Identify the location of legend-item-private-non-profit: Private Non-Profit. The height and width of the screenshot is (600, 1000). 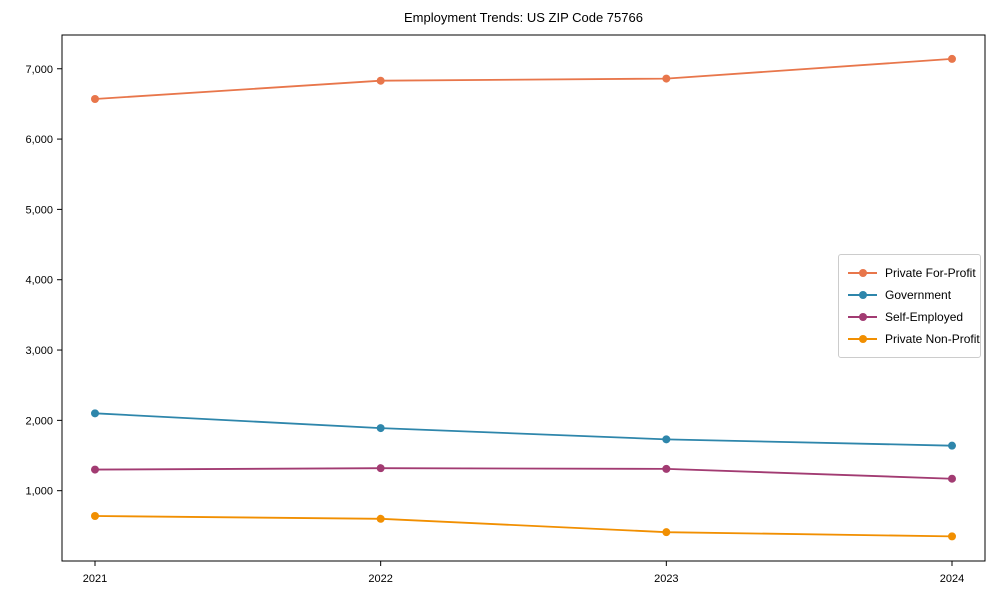
(914, 339).